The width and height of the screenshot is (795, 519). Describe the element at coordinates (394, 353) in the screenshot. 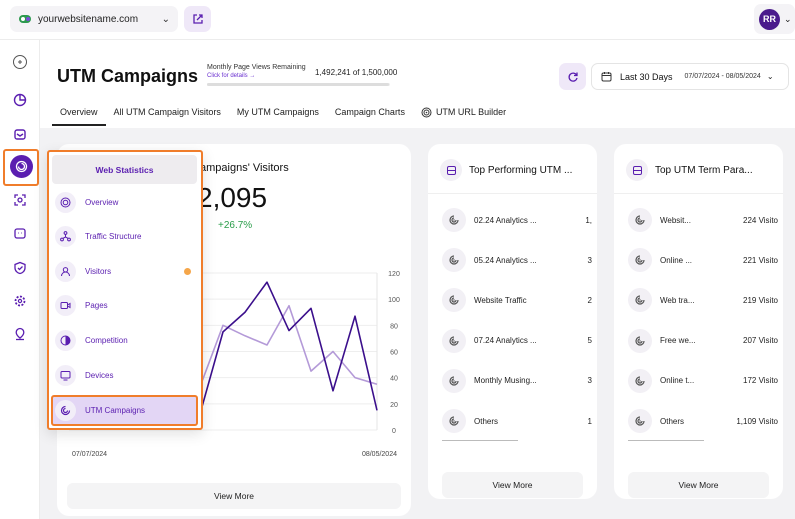

I see `y-tick-label: 60` at that location.